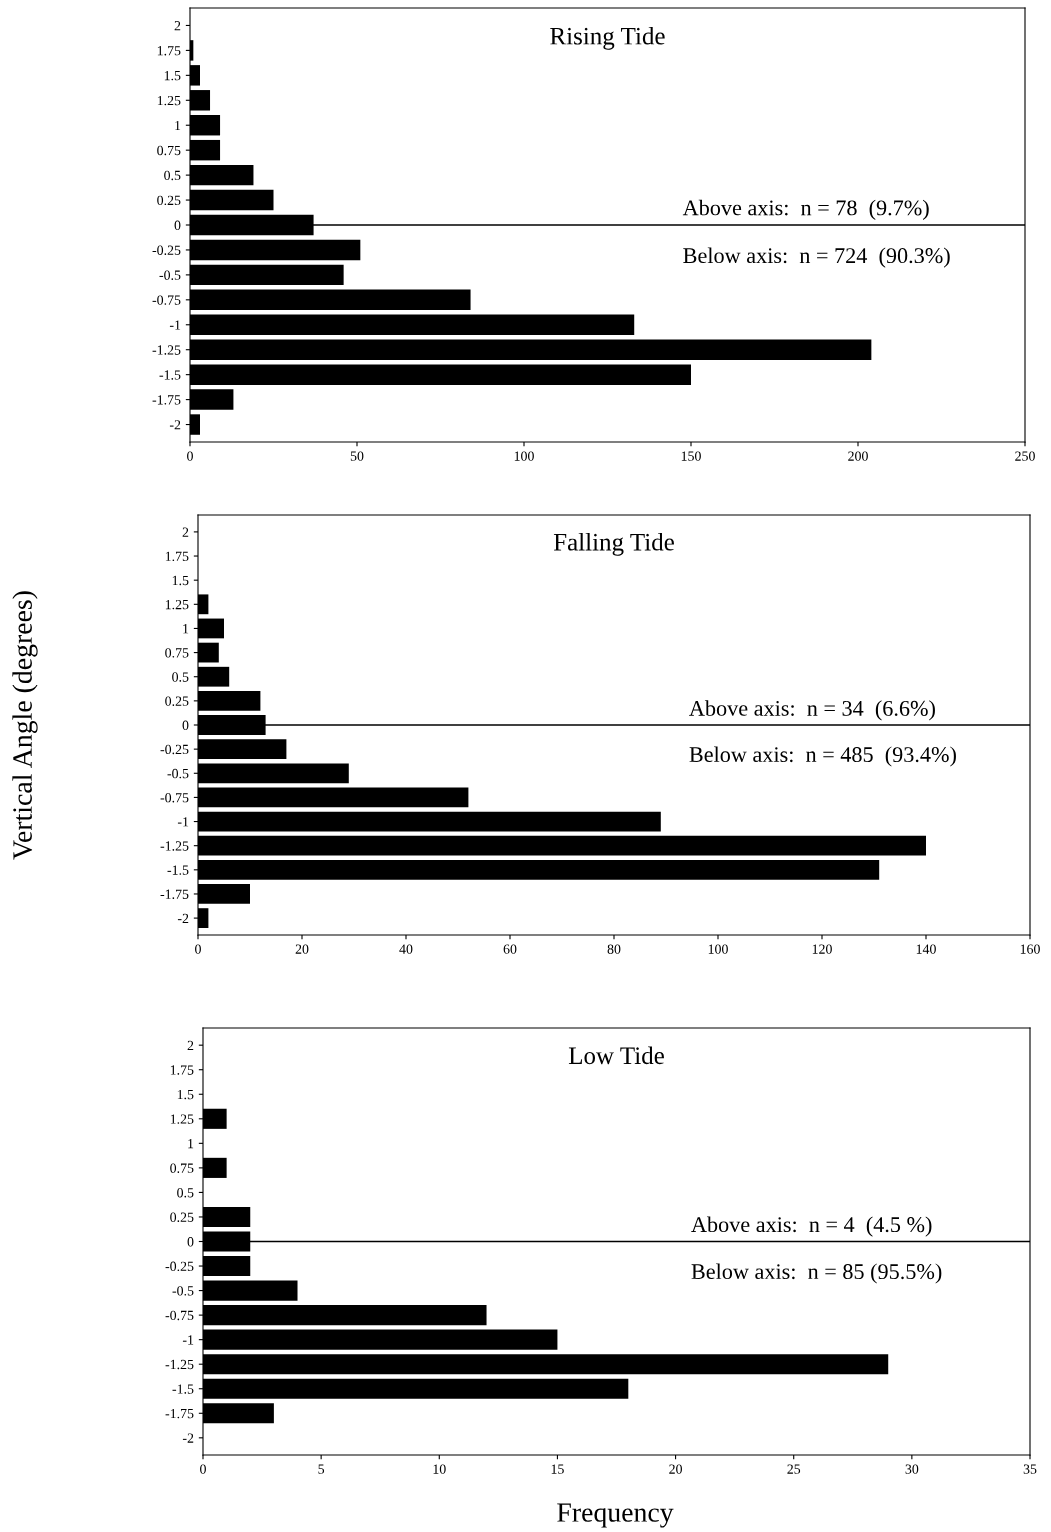 This screenshot has height=1532, width=1051. I want to click on x-tick-label: 15, so click(557, 1469).